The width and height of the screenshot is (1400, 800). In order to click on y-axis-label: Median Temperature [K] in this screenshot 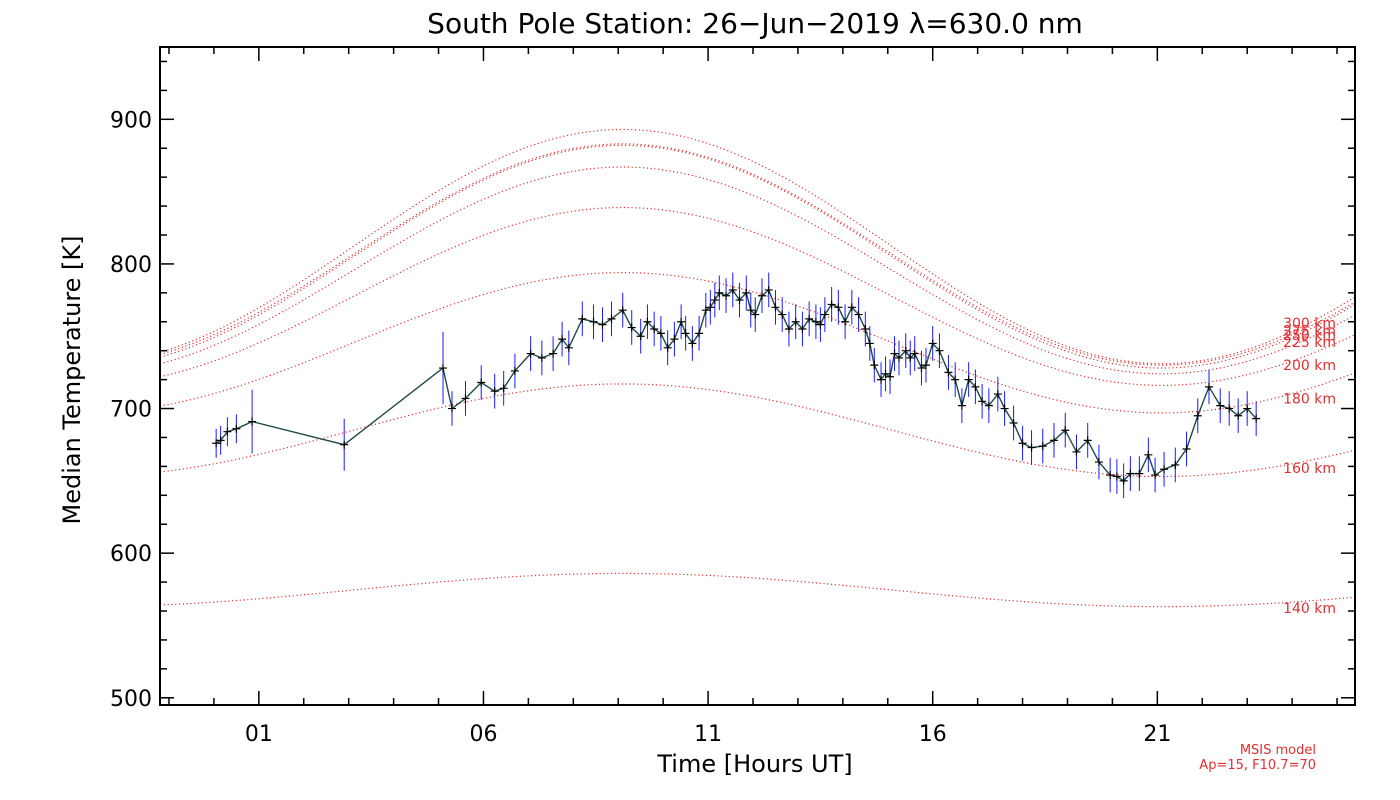, I will do `click(72, 379)`.